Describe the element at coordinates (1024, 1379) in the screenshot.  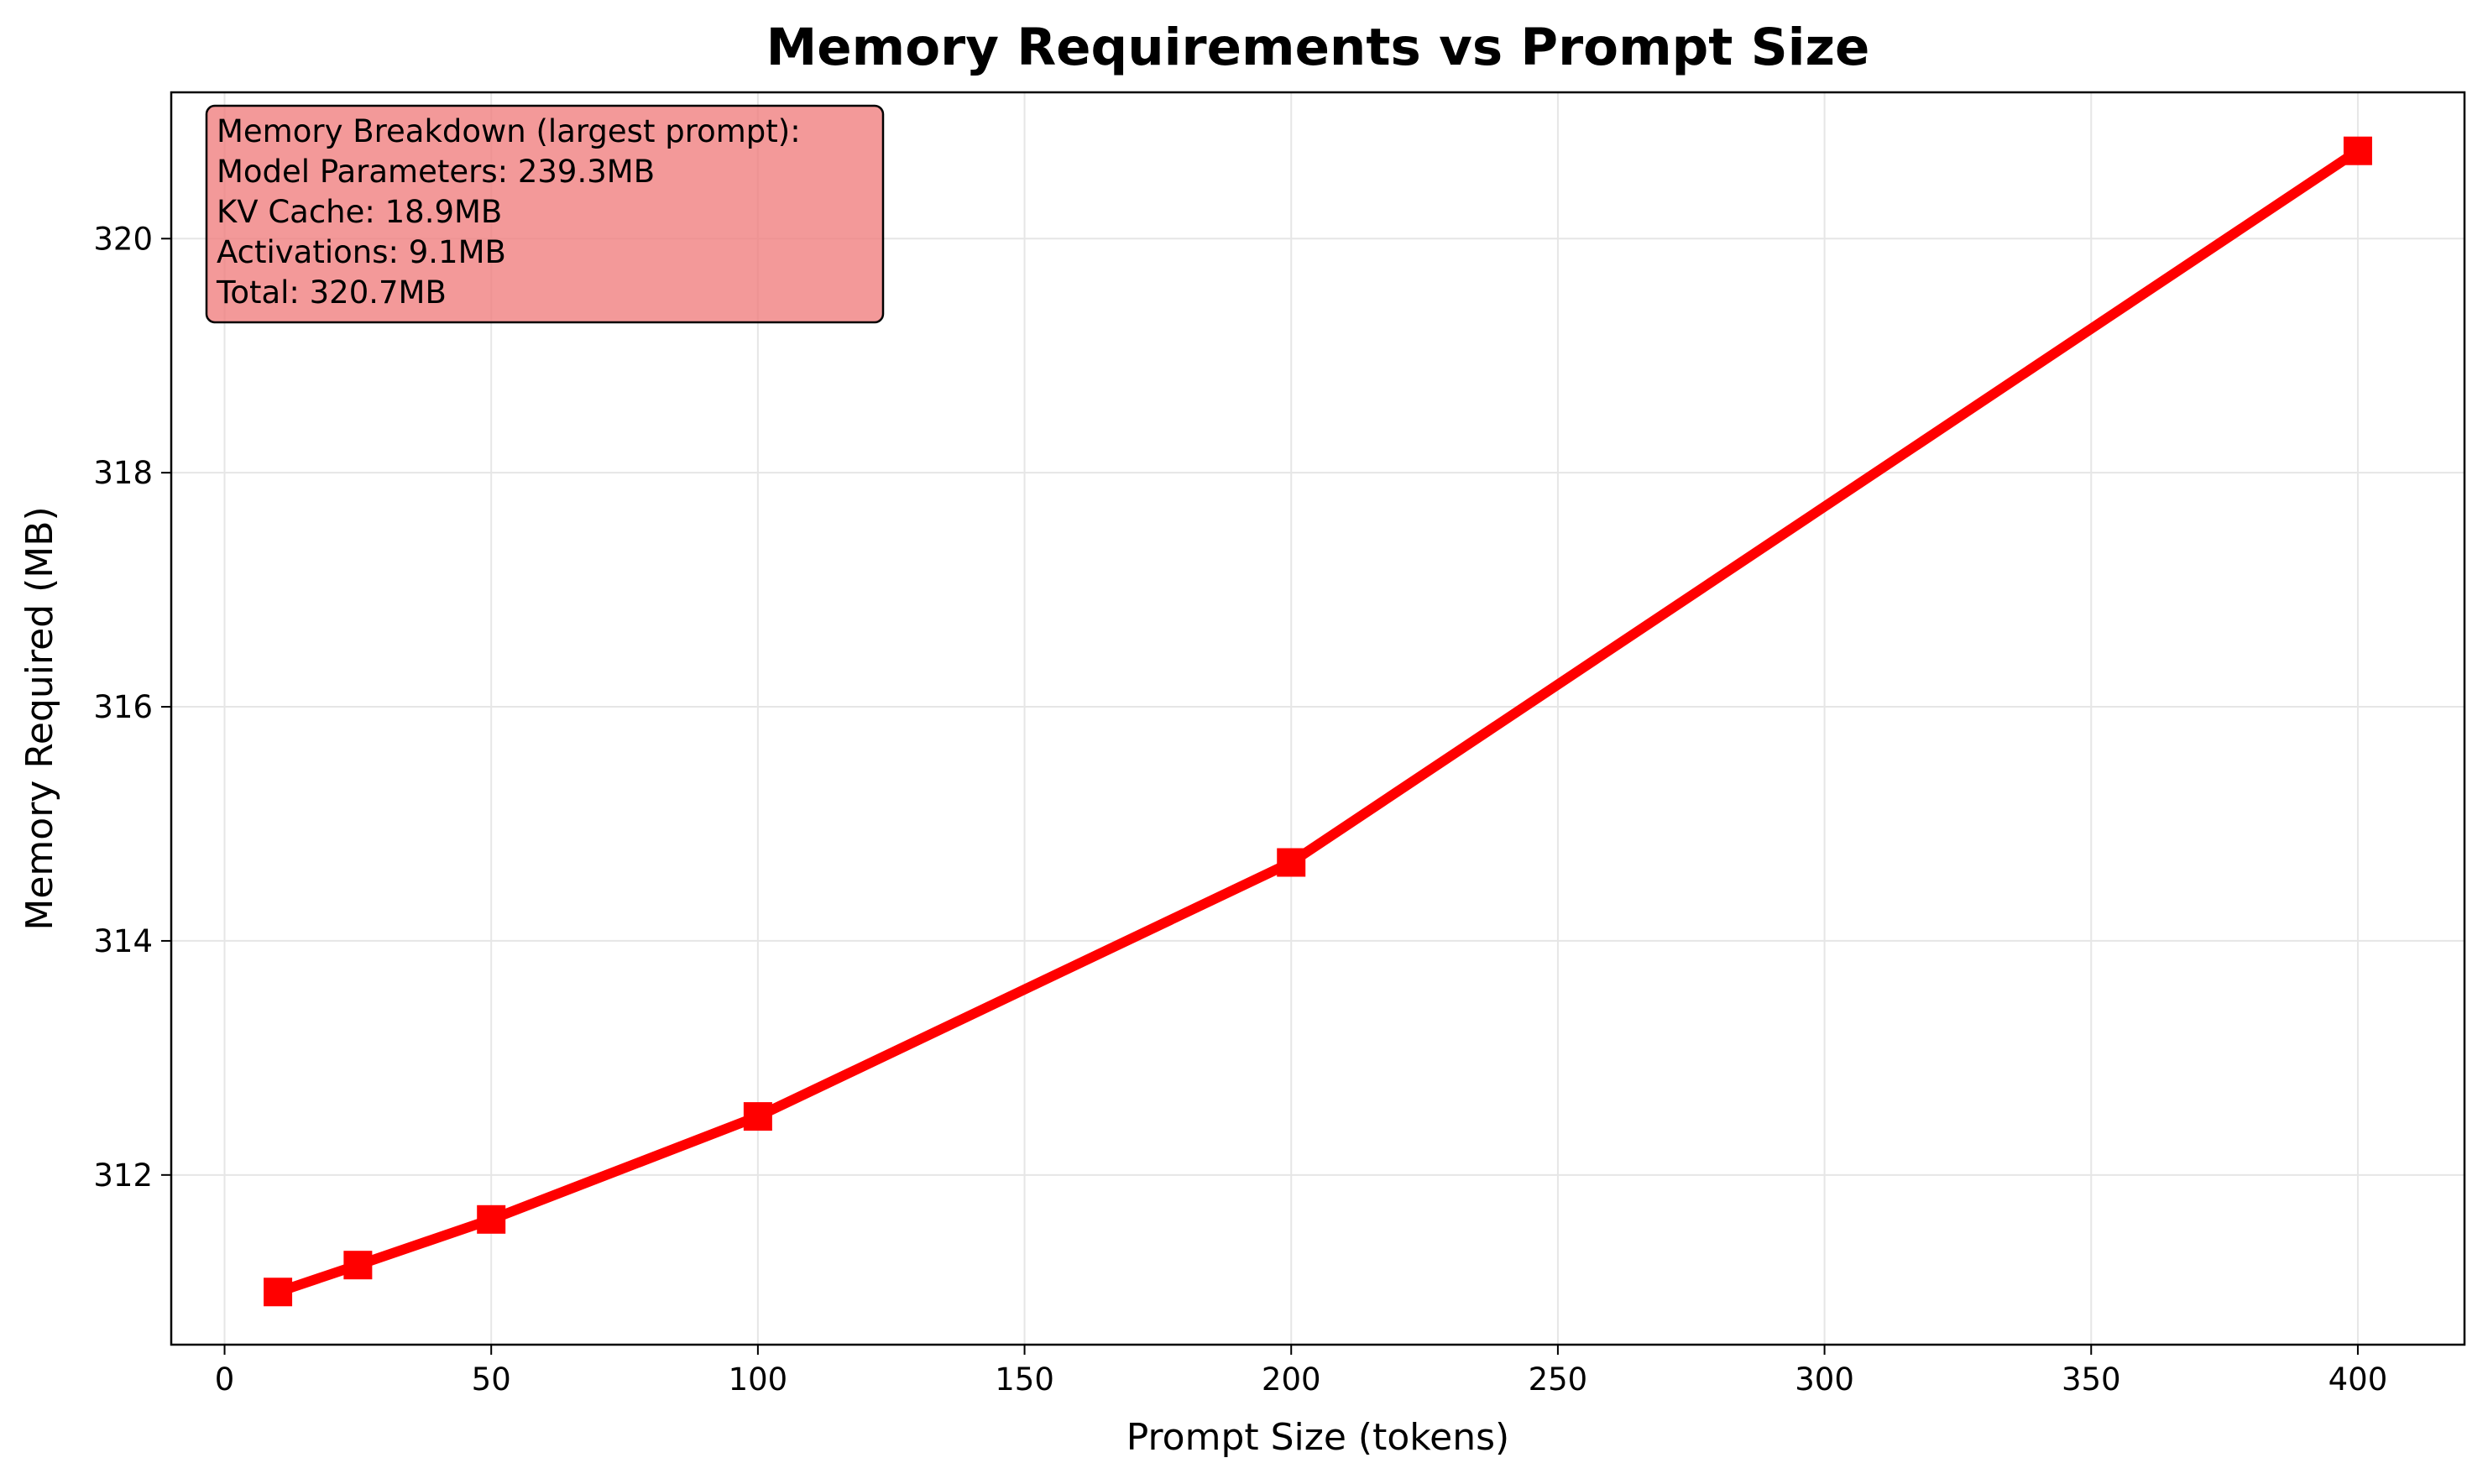
I see `x-tick-label: 150` at that location.